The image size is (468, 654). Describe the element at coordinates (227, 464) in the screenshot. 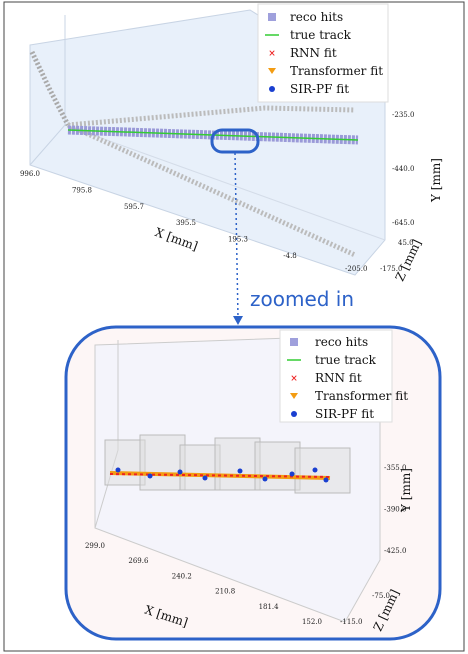

I see `hit-boxes` at that location.